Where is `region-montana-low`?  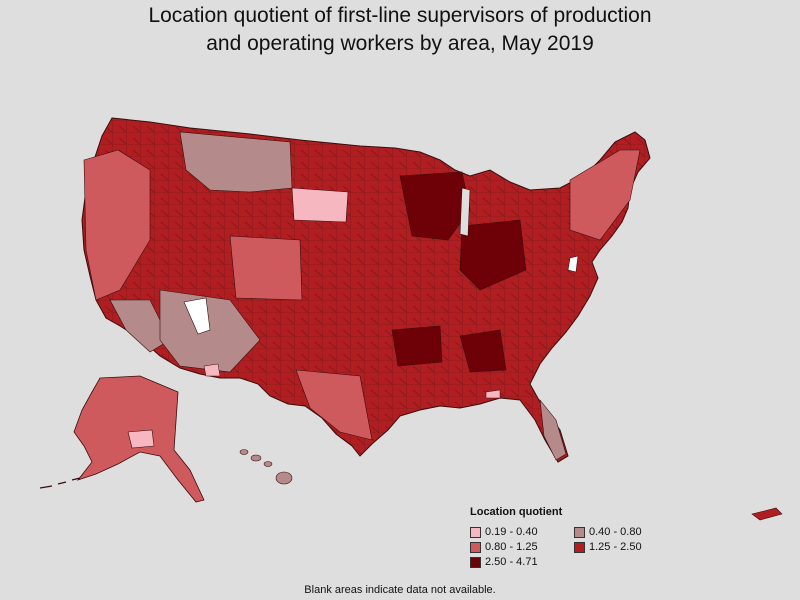 region-montana-low is located at coordinates (236, 162).